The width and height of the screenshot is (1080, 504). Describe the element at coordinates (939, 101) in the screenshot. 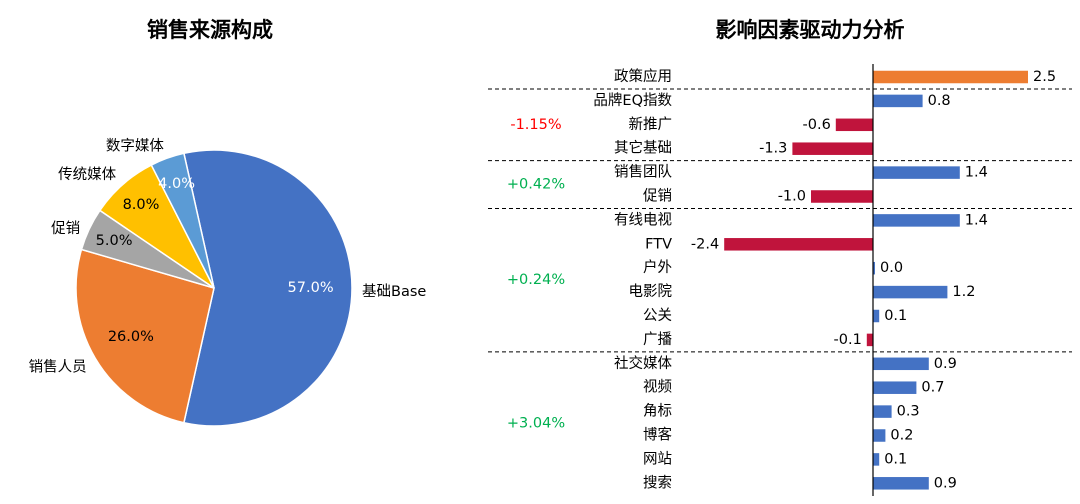

I see `driver-value-label: 0.8` at that location.